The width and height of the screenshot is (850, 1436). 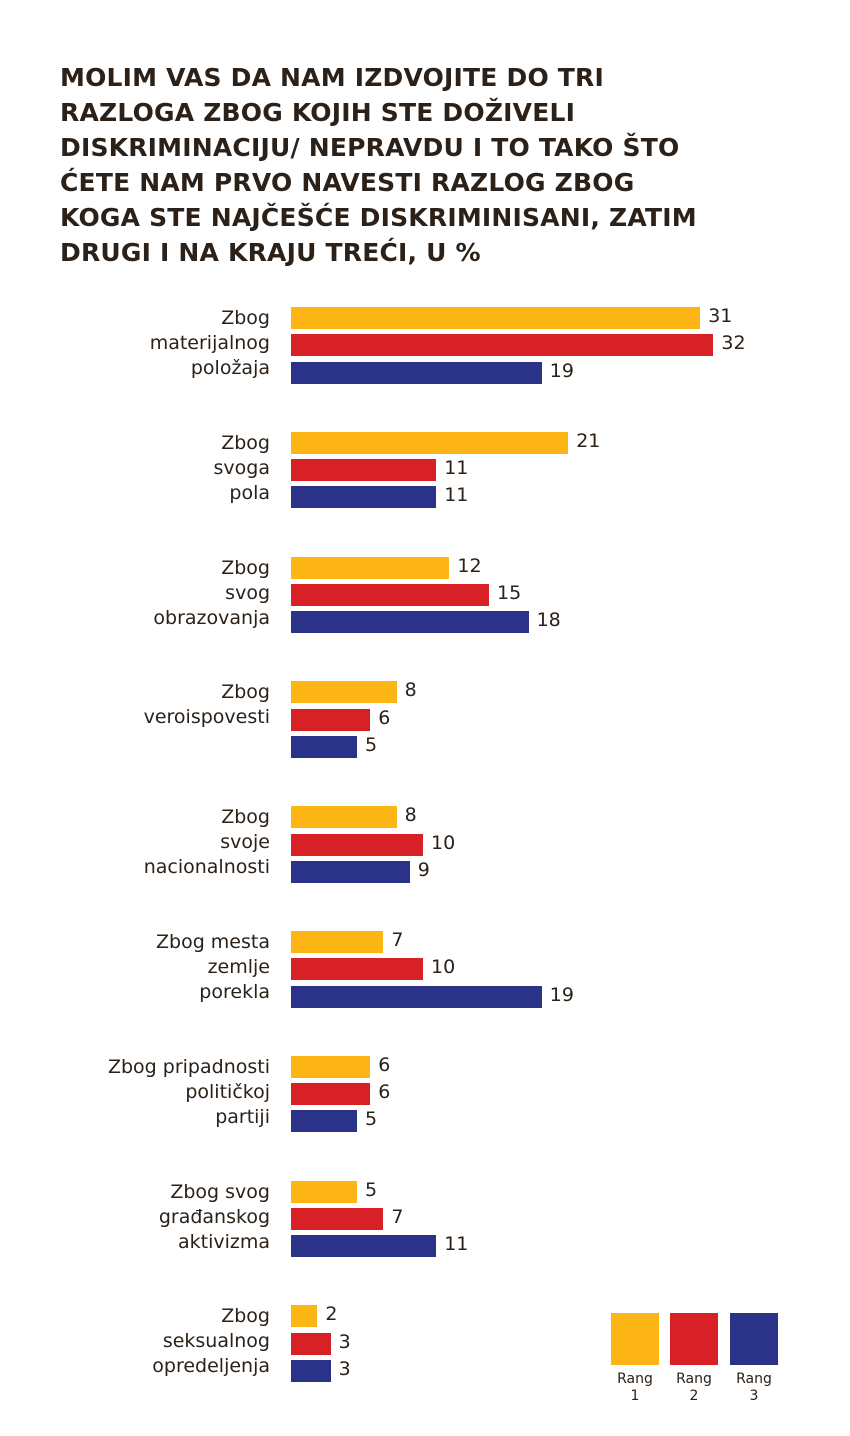 I want to click on category-label: Zbog svoga pola, so click(x=140, y=468).